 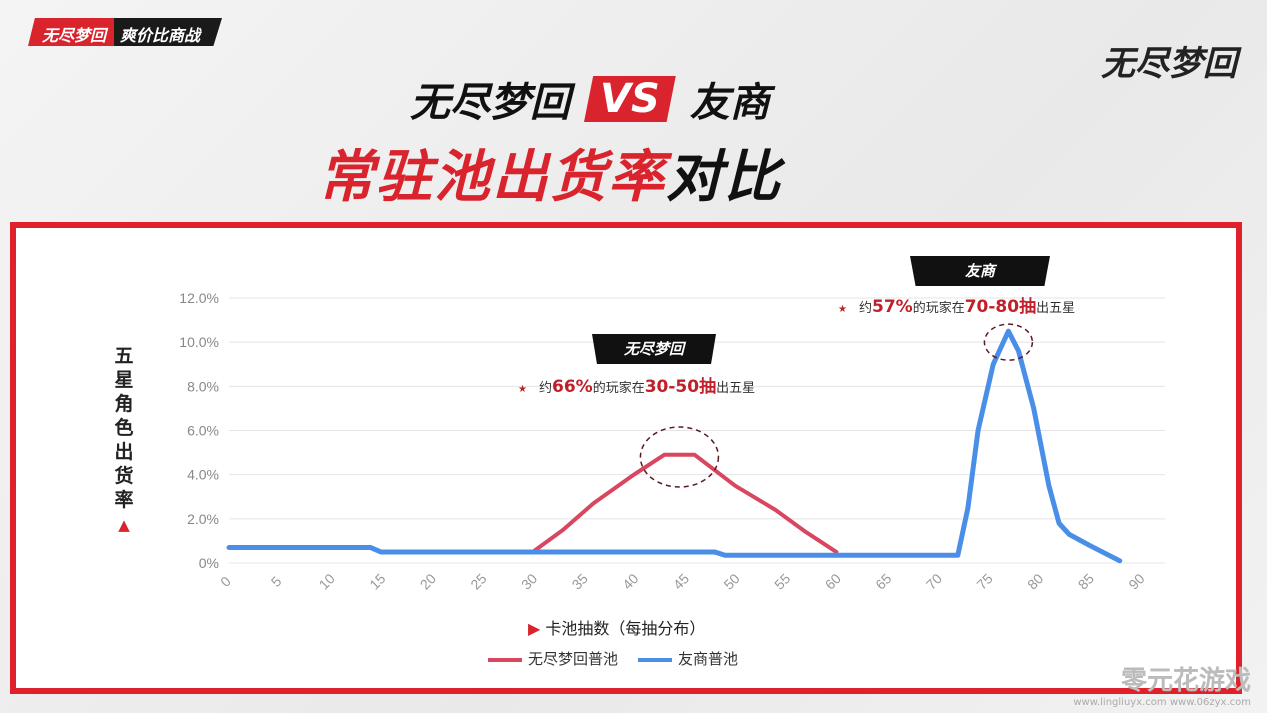 I want to click on title-left: 无尽梦回, so click(x=490, y=103).